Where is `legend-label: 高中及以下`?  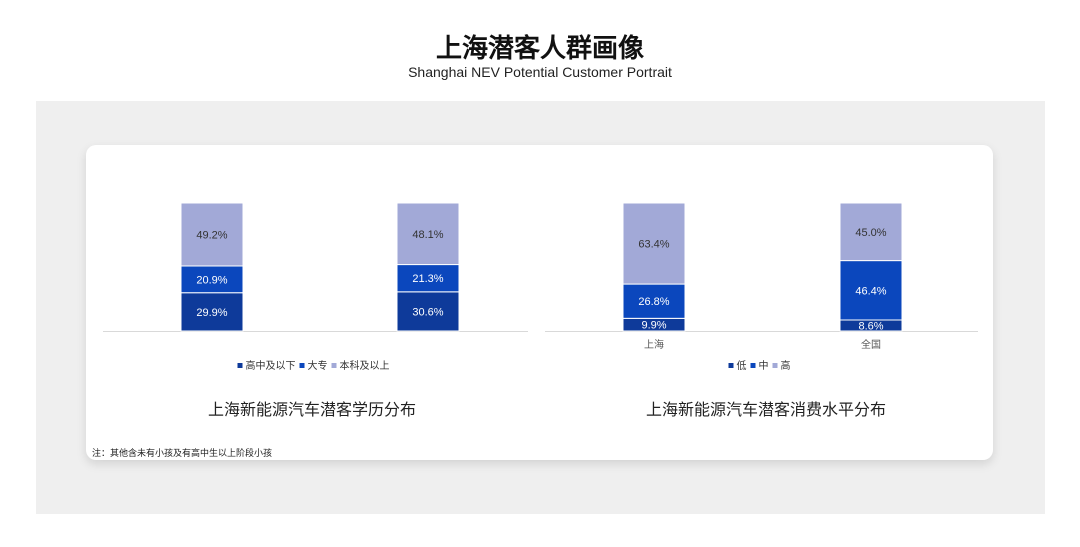
legend-label: 高中及以下 is located at coordinates (271, 365).